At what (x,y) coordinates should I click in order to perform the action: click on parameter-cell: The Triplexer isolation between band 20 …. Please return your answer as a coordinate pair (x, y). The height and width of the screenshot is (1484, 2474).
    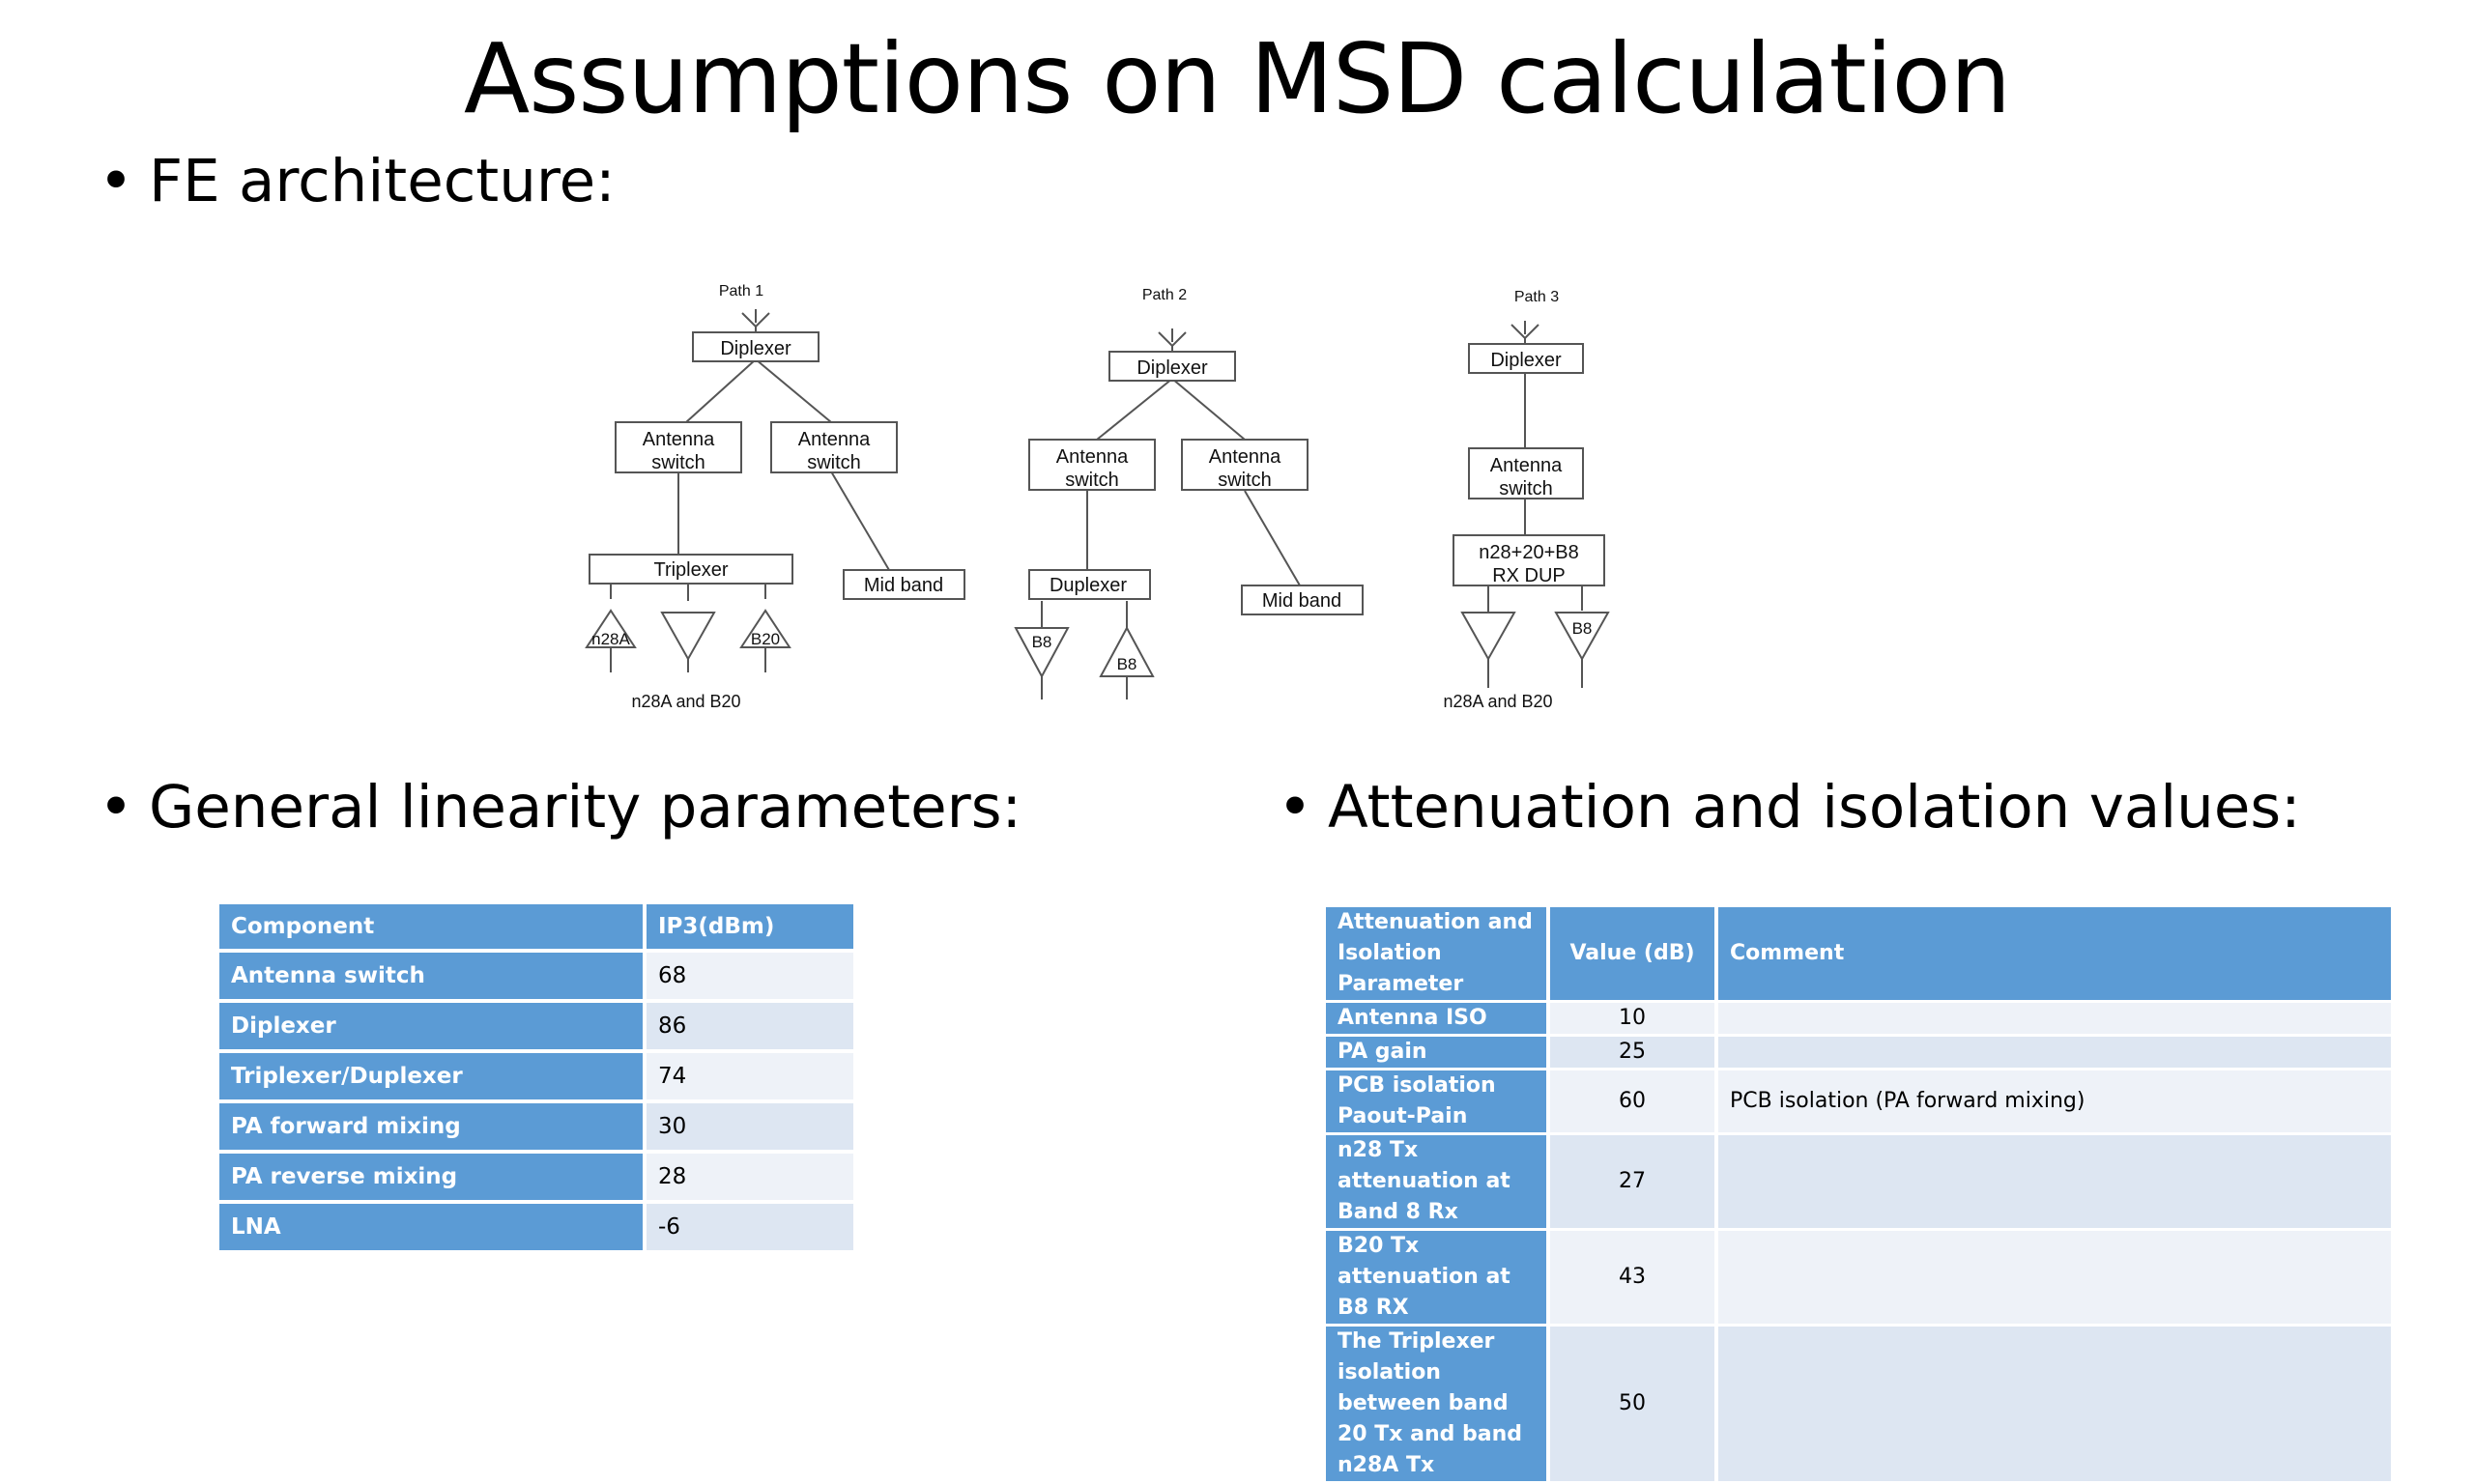
    Looking at the image, I should click on (1438, 1404).